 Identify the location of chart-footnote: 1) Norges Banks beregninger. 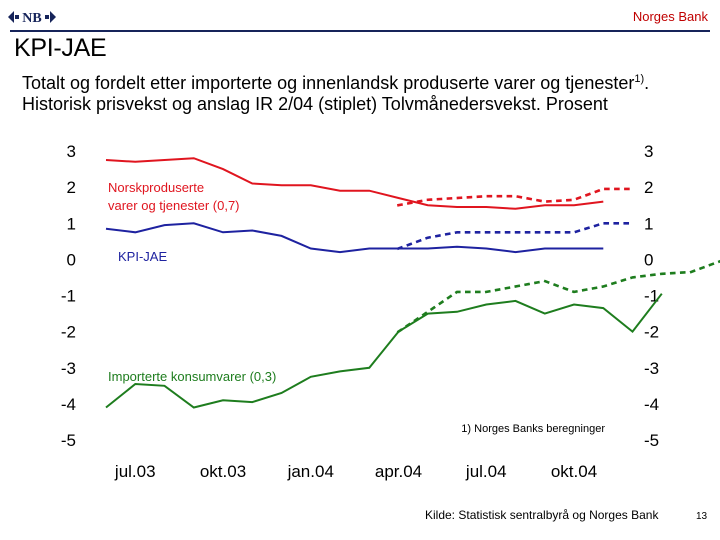
(533, 429).